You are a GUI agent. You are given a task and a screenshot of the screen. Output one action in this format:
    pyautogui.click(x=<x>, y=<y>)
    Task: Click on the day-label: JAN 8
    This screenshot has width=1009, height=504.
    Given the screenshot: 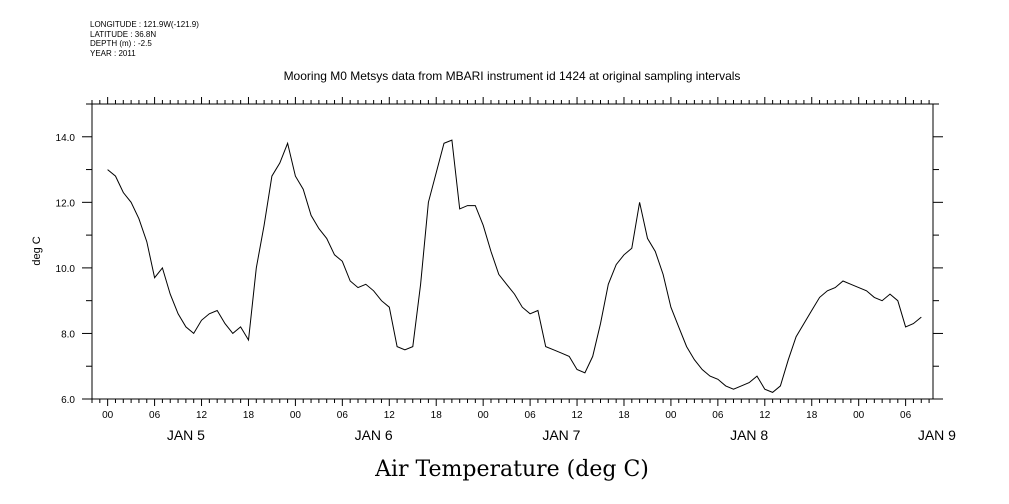 What is the action you would take?
    pyautogui.click(x=749, y=435)
    